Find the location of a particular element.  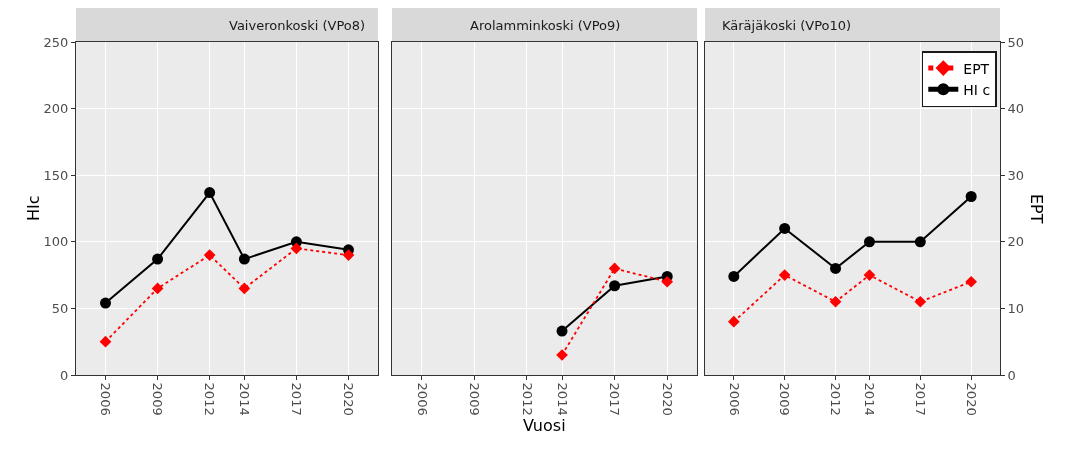

x-axis-title: Vuosi is located at coordinates (544, 425).